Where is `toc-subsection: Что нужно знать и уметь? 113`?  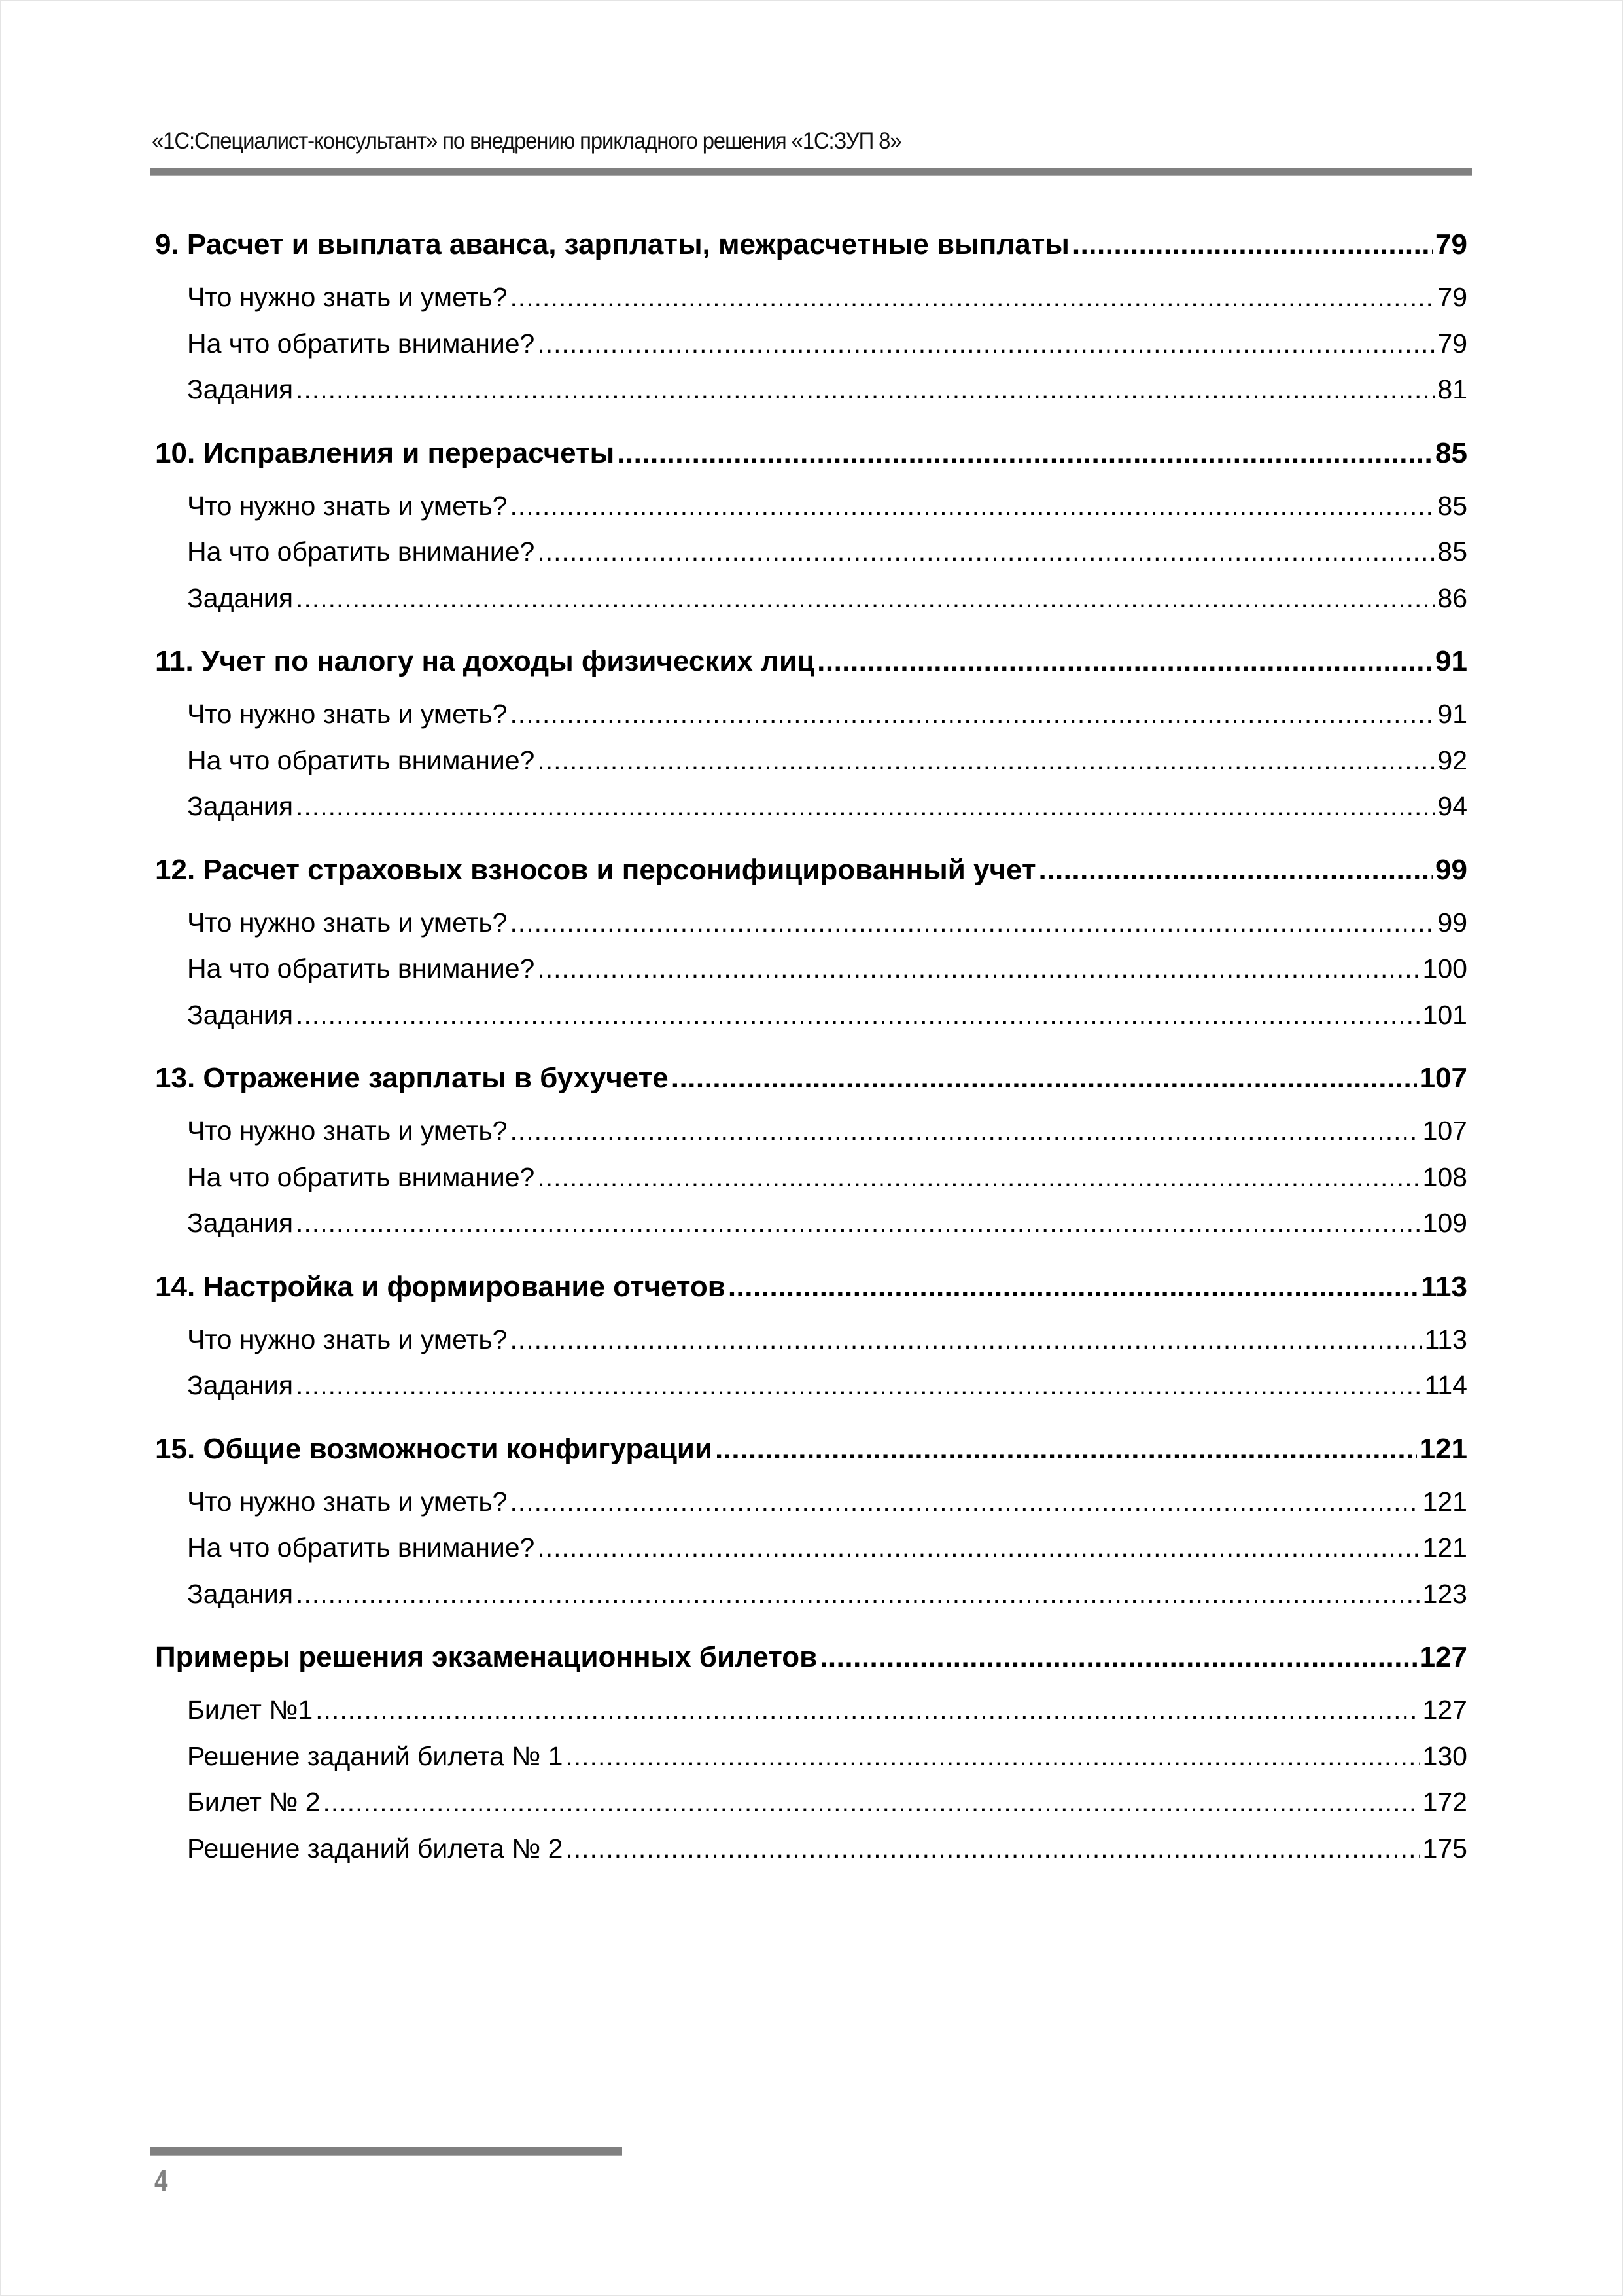
toc-subsection: Что нужно знать и уметь? 113 is located at coordinates (811, 1339).